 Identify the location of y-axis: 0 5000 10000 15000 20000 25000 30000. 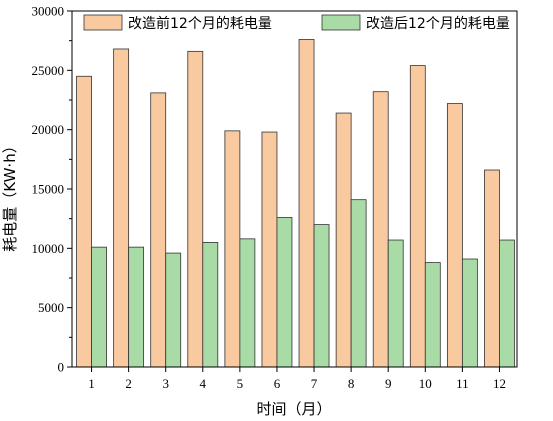
(52, 189).